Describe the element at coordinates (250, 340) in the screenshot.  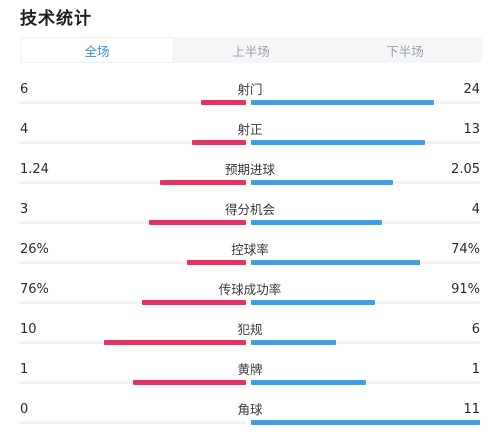
I see `stat-row-fouls: 10 犯规 6` at that location.